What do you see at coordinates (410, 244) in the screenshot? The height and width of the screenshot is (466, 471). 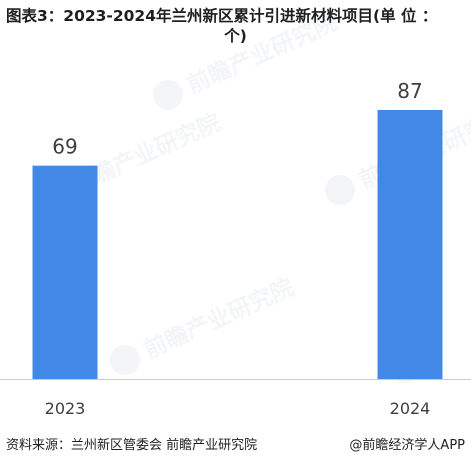 I see `bar-2024` at bounding box center [410, 244].